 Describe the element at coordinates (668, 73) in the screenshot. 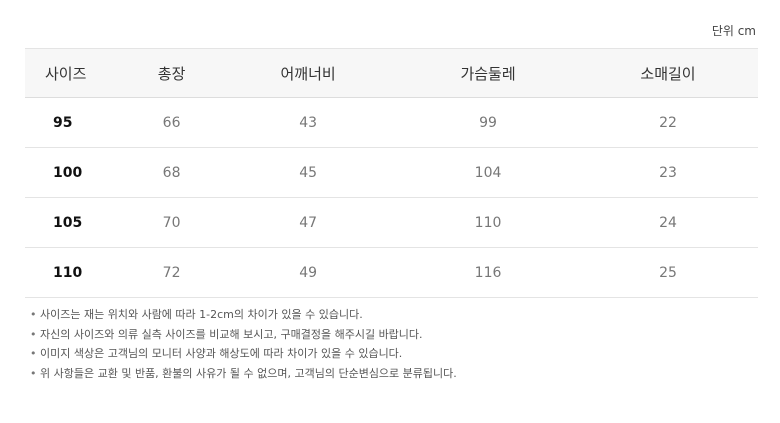

I see `header-sleeve-length: 소매길이` at that location.